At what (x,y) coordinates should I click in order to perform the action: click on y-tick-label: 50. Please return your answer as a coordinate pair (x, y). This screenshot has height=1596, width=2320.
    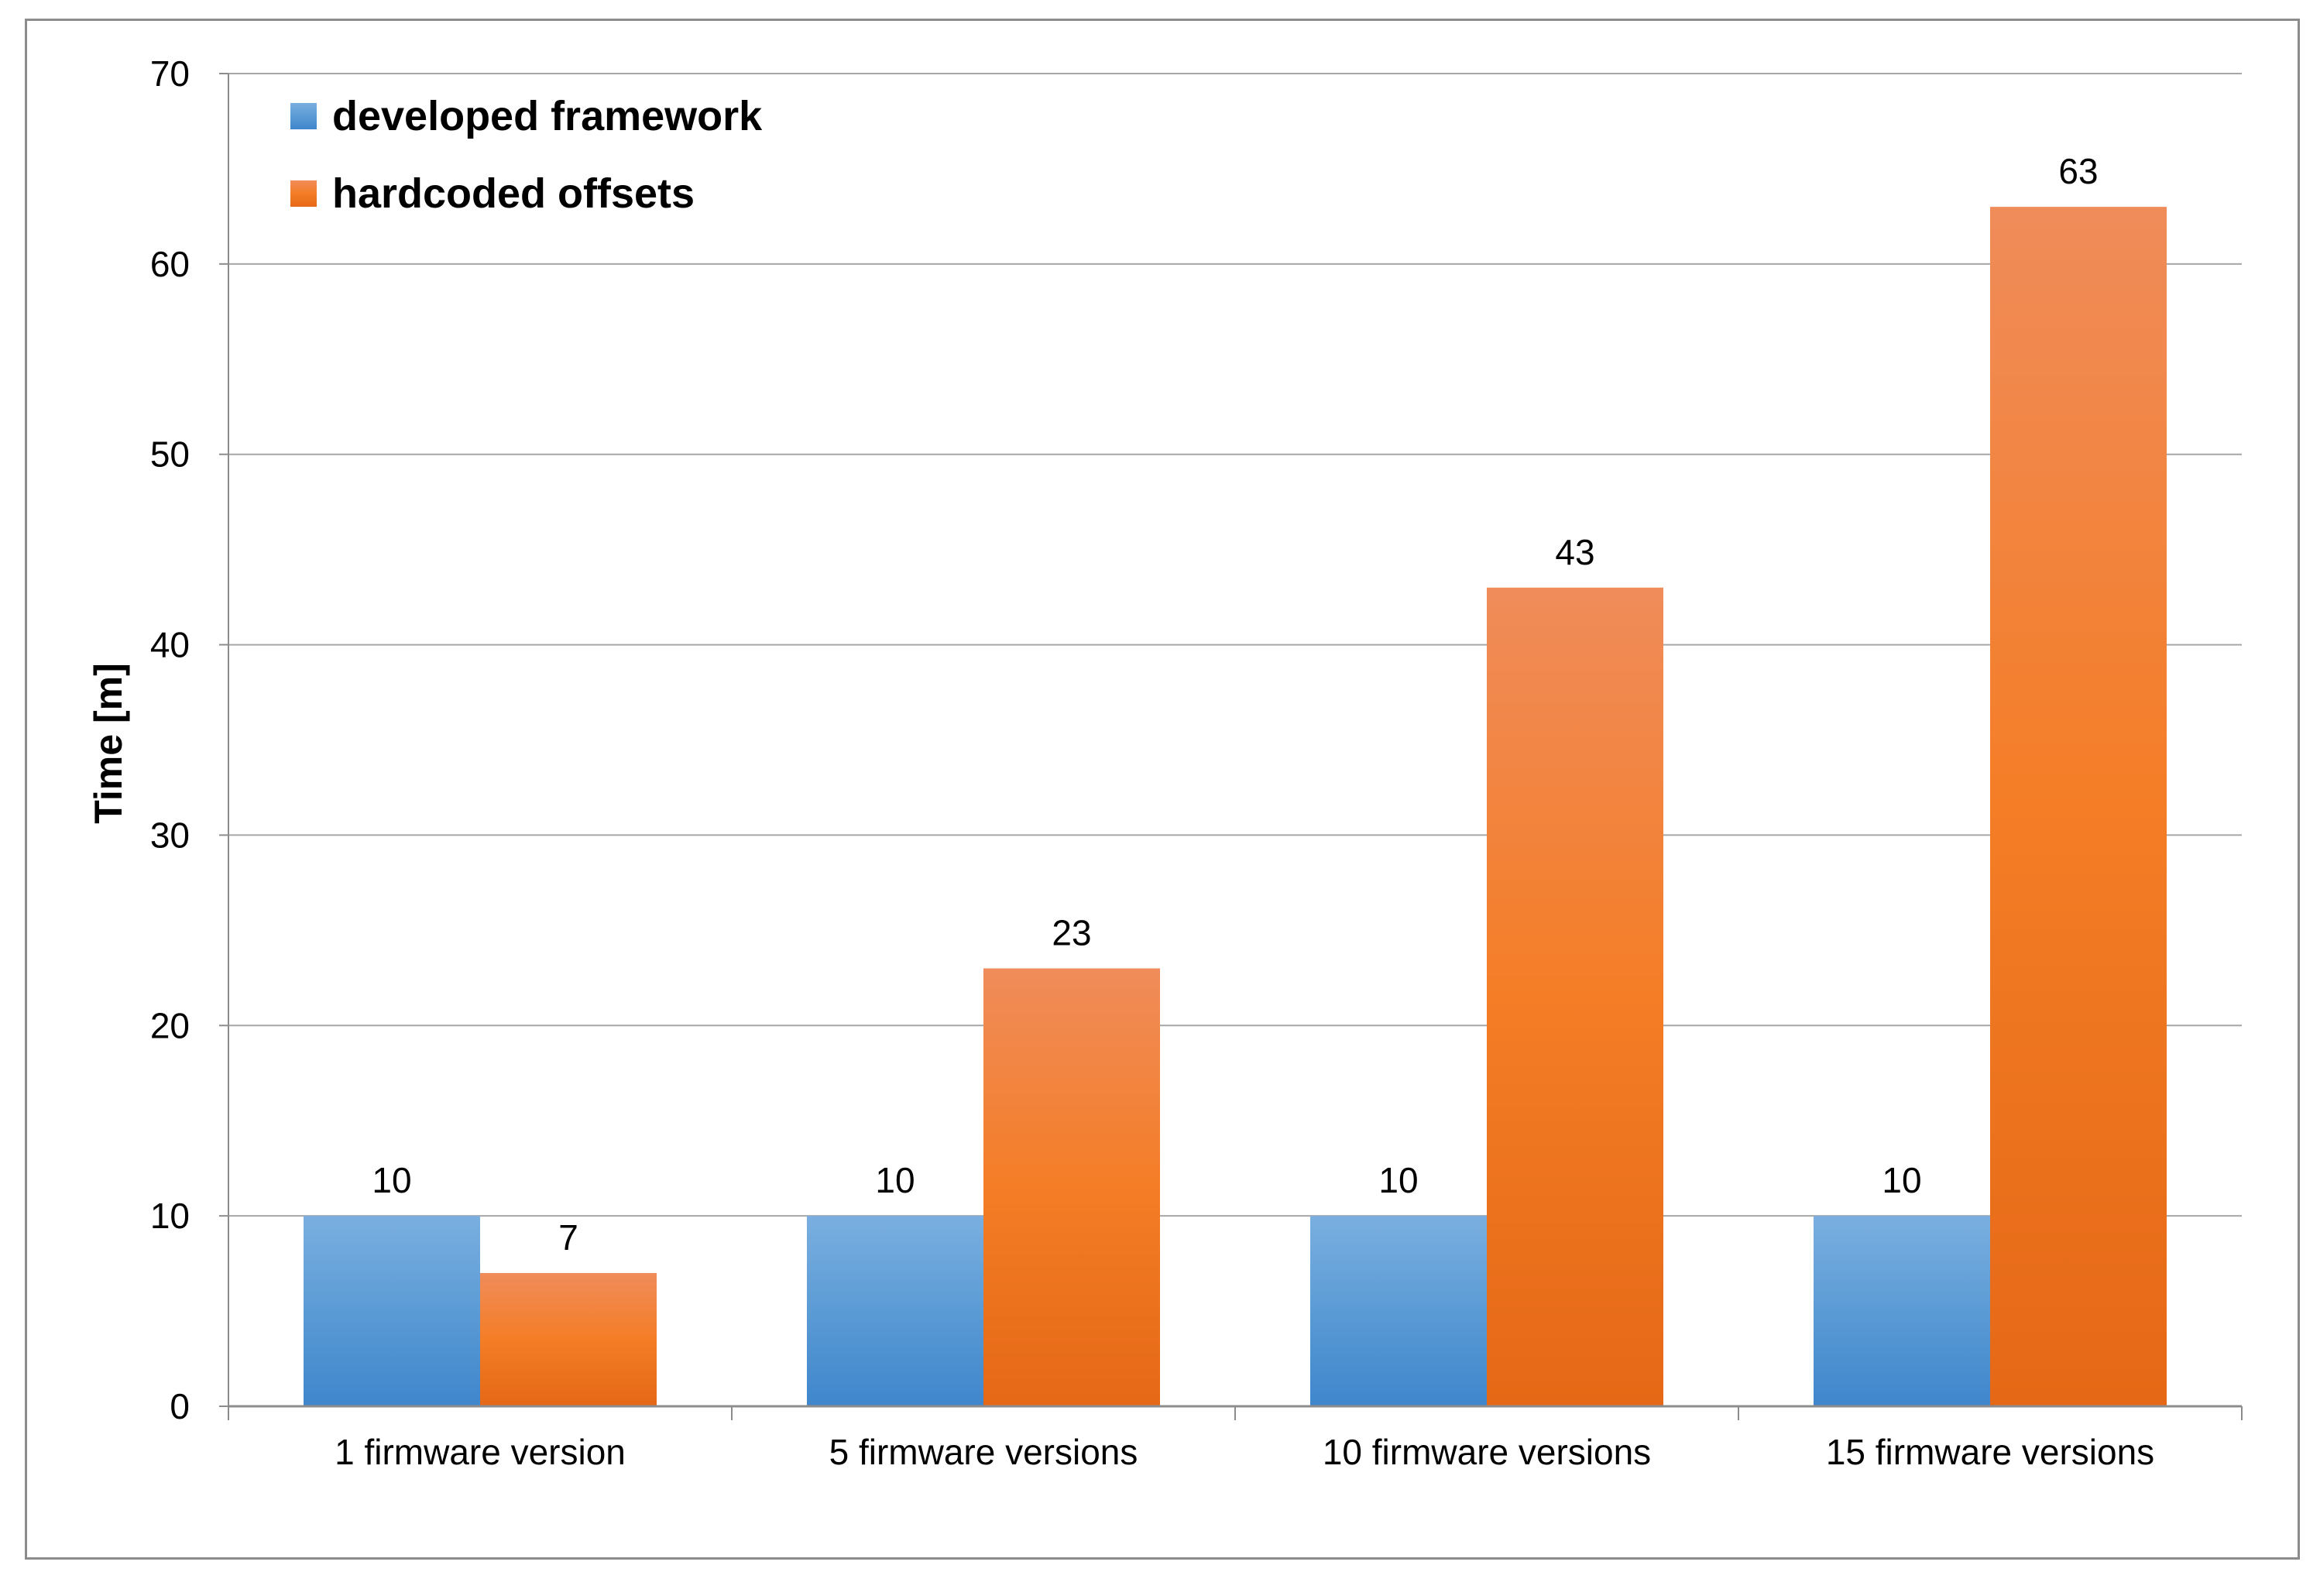
    Looking at the image, I should click on (170, 454).